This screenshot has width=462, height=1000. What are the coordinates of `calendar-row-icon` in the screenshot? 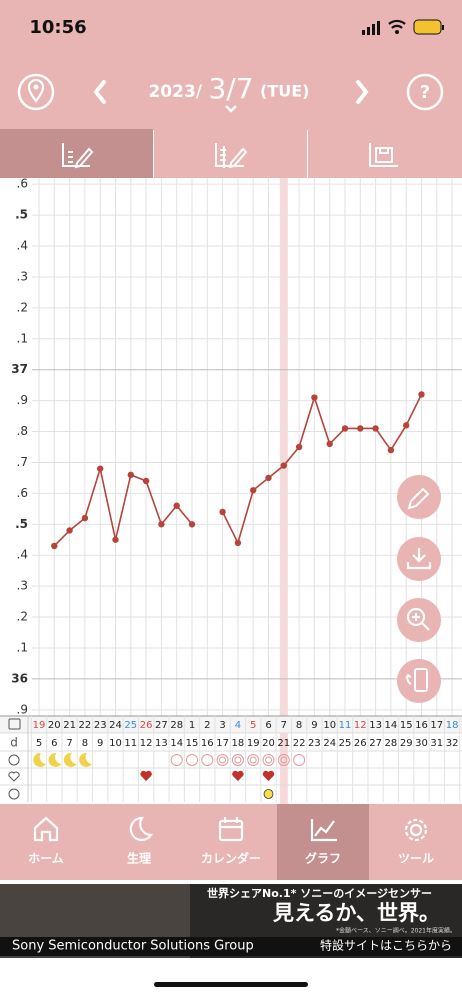 It's located at (14, 724).